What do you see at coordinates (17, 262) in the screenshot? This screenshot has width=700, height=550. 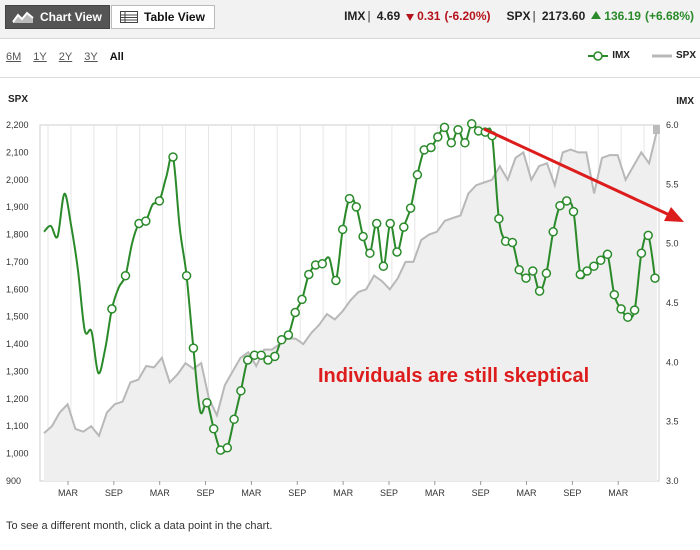 I see `left-tick-label: 1,700` at bounding box center [17, 262].